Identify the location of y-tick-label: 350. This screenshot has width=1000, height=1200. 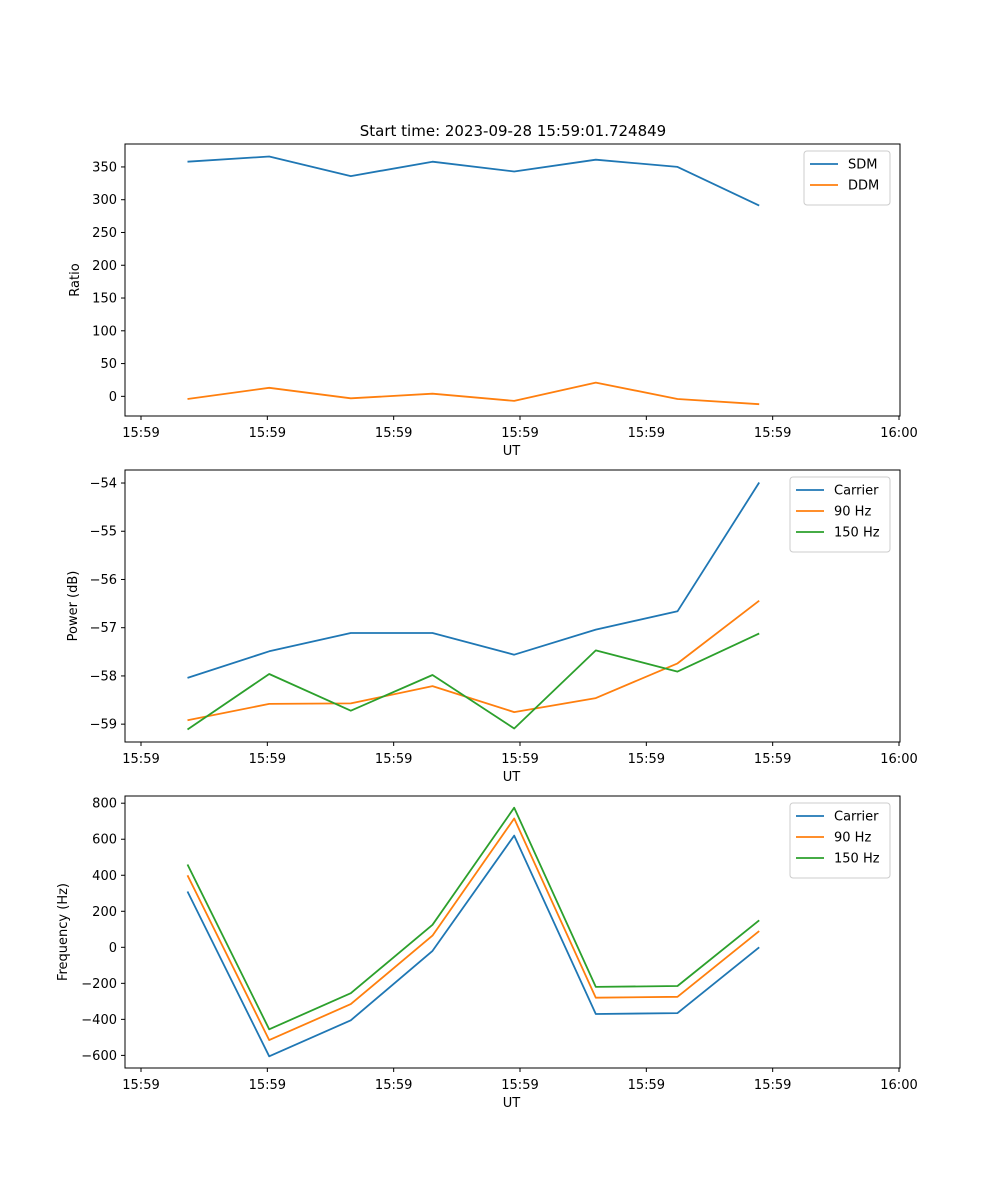
(104, 167).